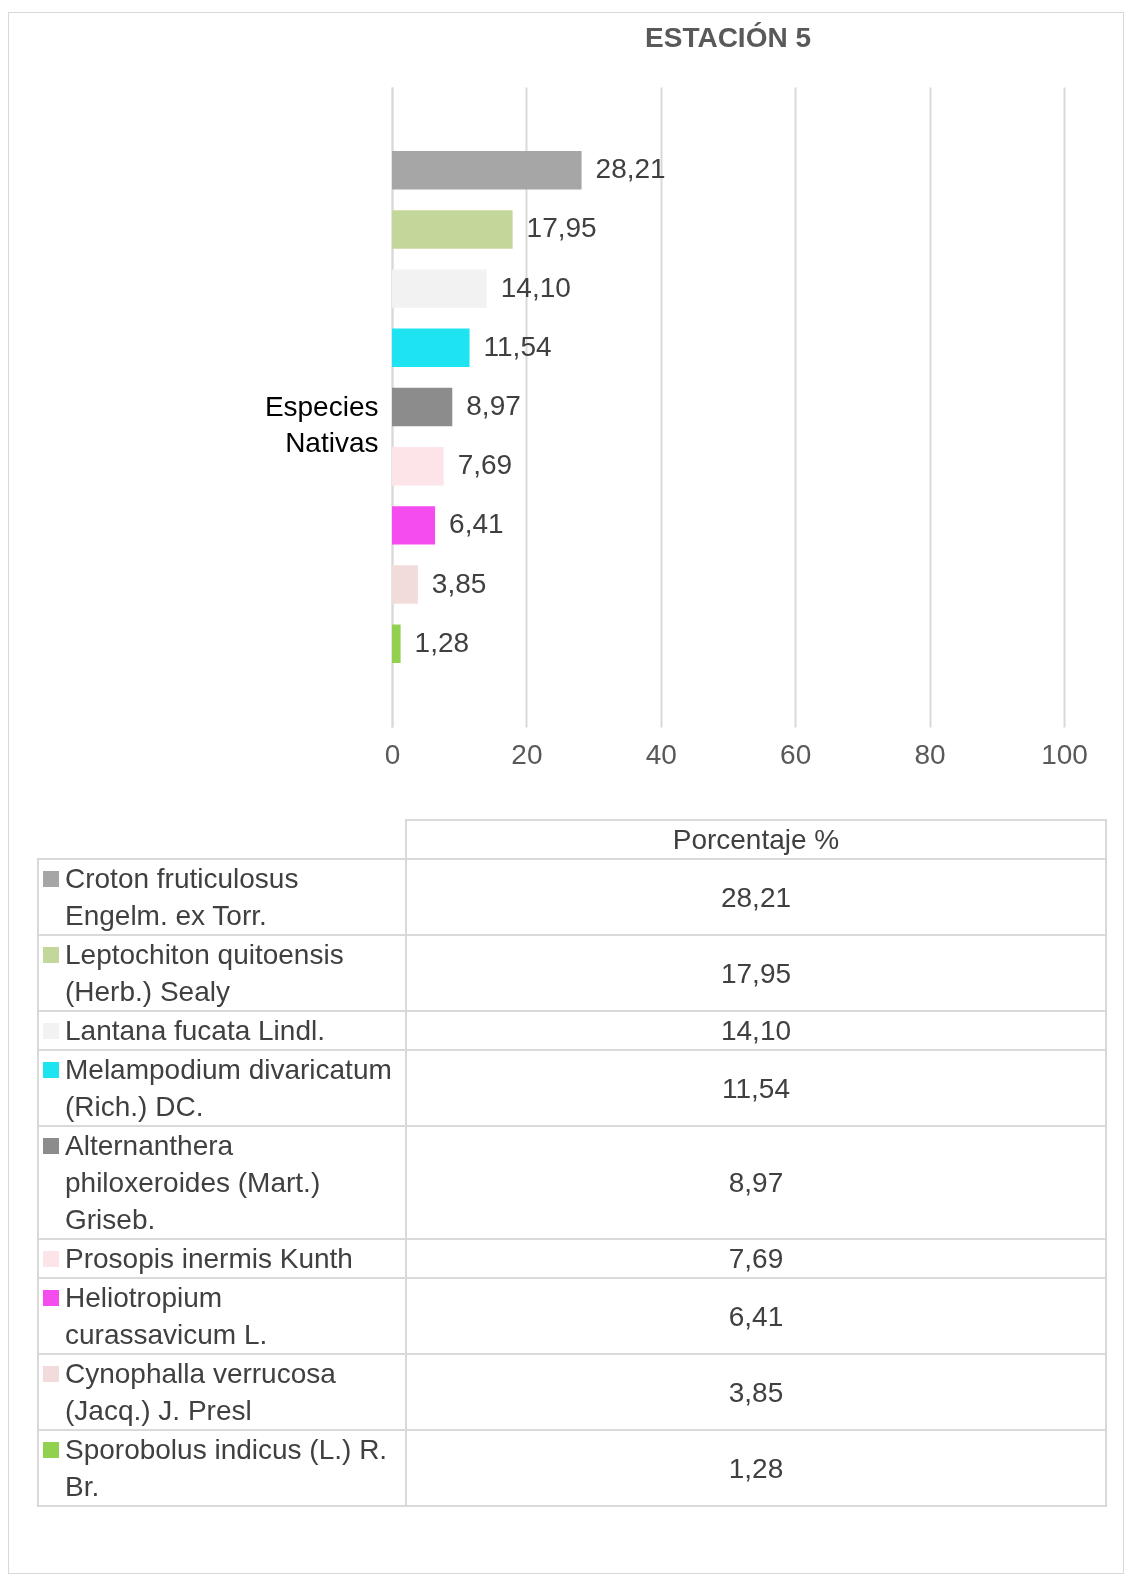 The height and width of the screenshot is (1581, 1130). Describe the element at coordinates (321, 424) in the screenshot. I see `y-axis-title: Especies Nativas` at that location.